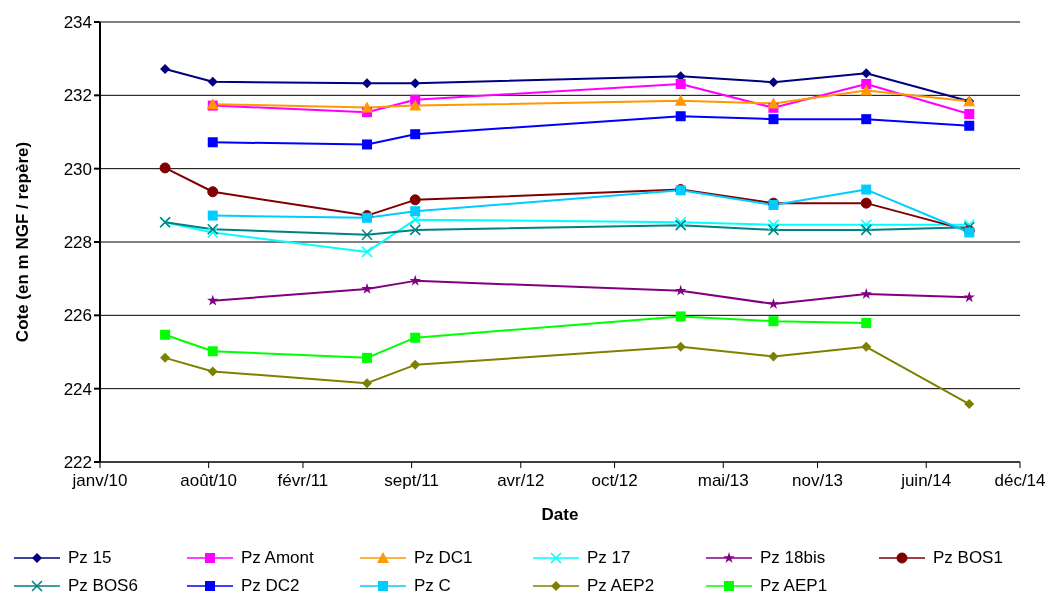  I want to click on legend-label: Pz DC2, so click(270, 586).